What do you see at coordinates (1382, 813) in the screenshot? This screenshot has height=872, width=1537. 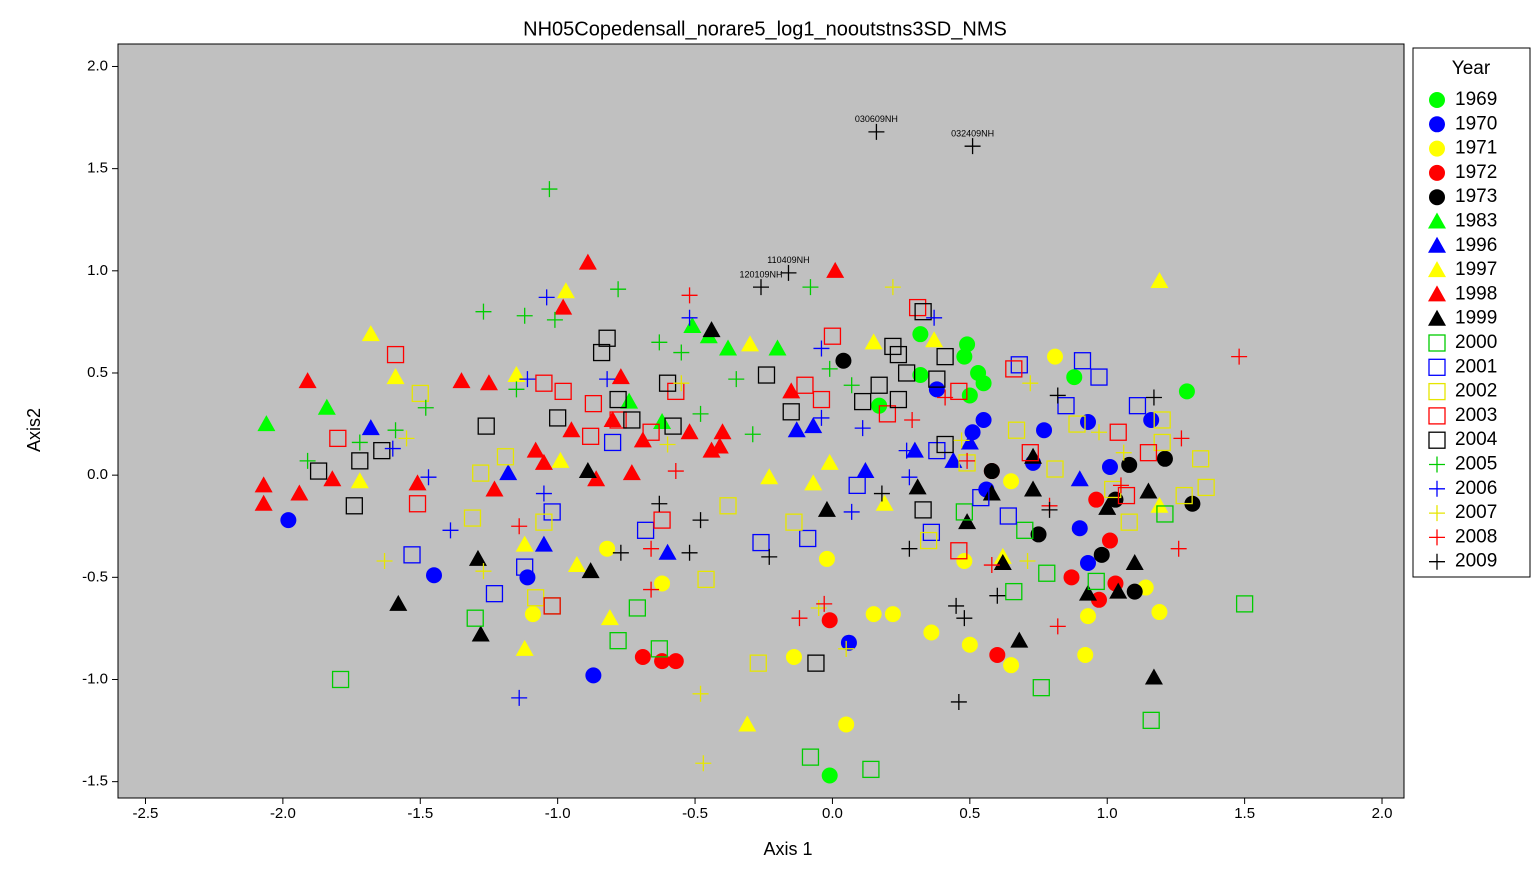 I see `x-tick-label: 2.0` at bounding box center [1382, 813].